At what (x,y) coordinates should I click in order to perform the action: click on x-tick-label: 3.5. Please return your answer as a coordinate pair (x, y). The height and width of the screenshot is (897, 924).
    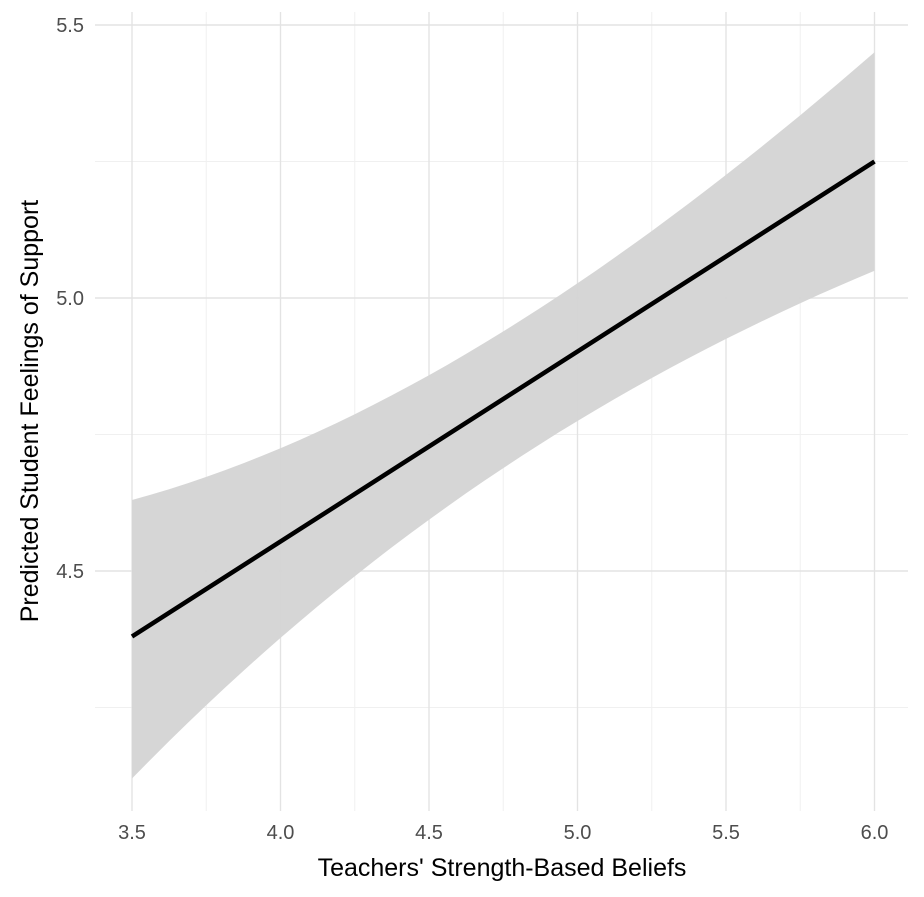
    Looking at the image, I should click on (132, 833).